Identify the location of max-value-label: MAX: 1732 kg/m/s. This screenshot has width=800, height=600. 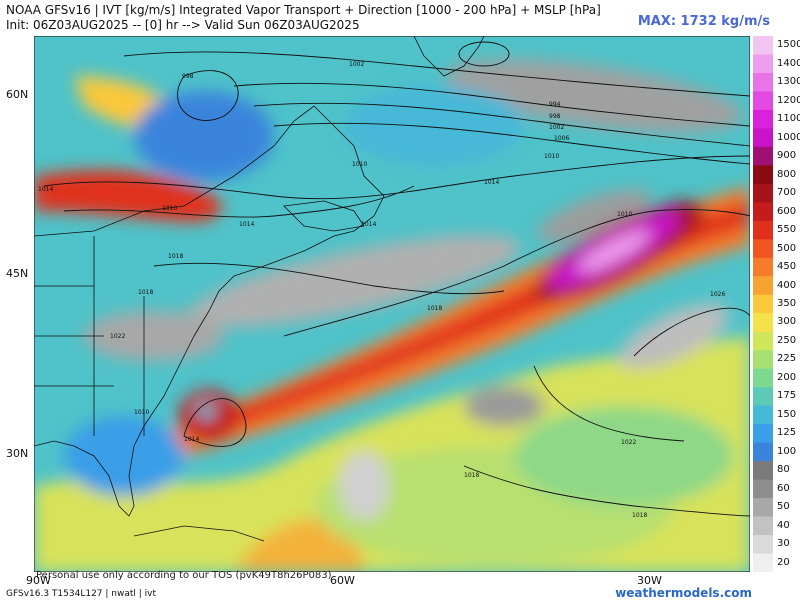
(703, 21).